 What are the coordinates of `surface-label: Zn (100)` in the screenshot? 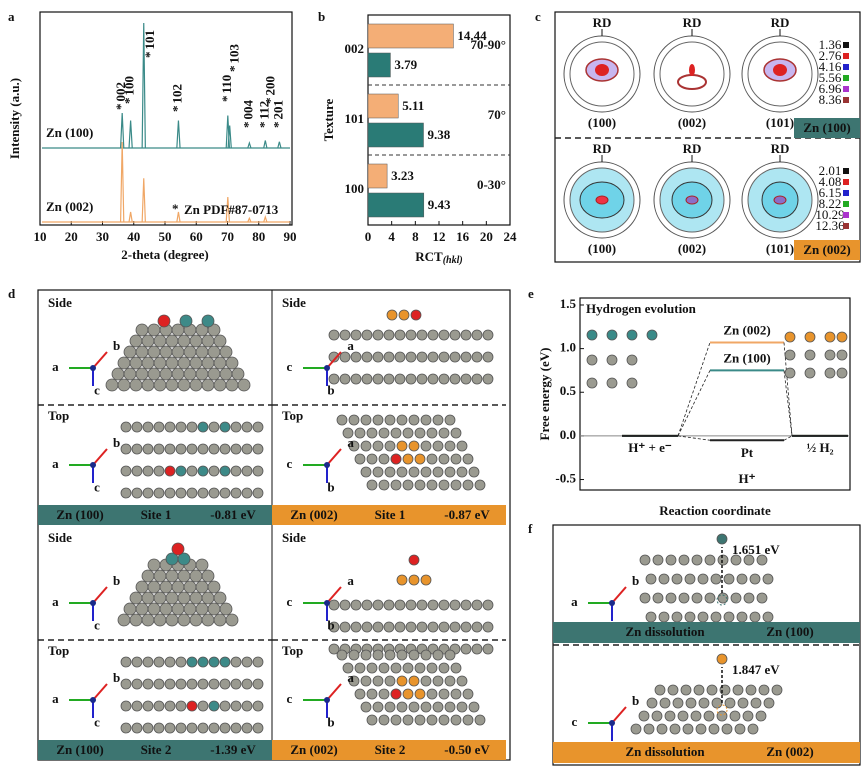 It's located at (79, 514).